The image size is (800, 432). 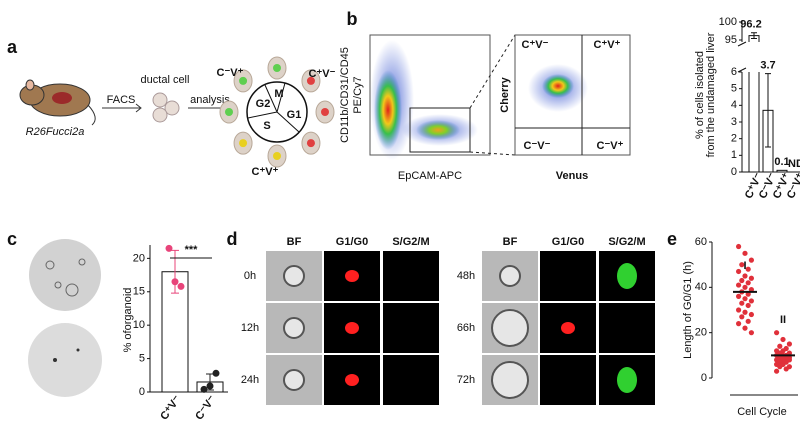 I want to click on time-label: 48h, so click(x=466, y=276).